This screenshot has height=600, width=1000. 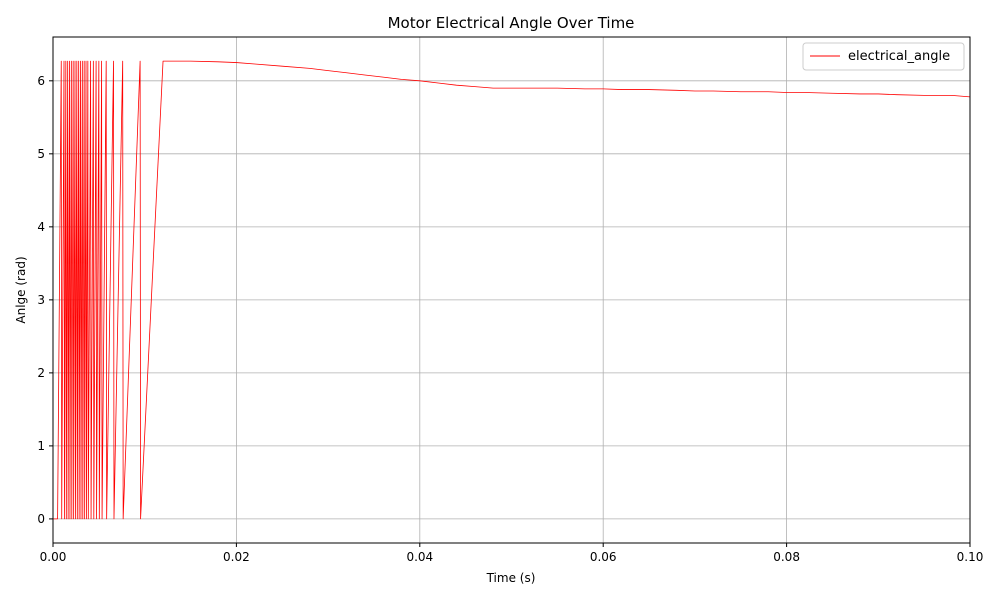 What do you see at coordinates (419, 557) in the screenshot?
I see `x-tick-label: 0.04` at bounding box center [419, 557].